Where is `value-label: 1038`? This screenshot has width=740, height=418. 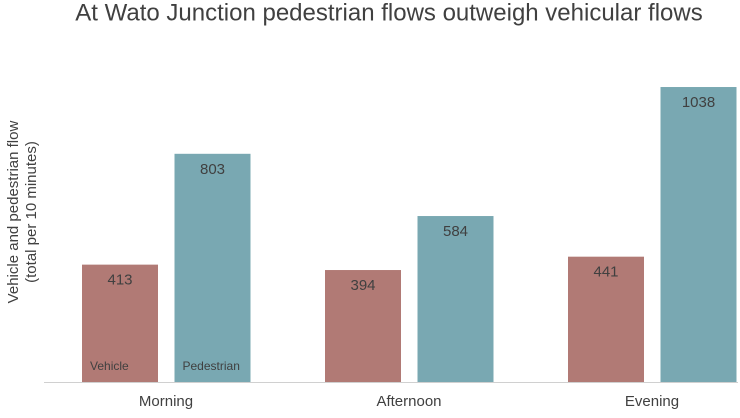
value-label: 1038 is located at coordinates (698, 102).